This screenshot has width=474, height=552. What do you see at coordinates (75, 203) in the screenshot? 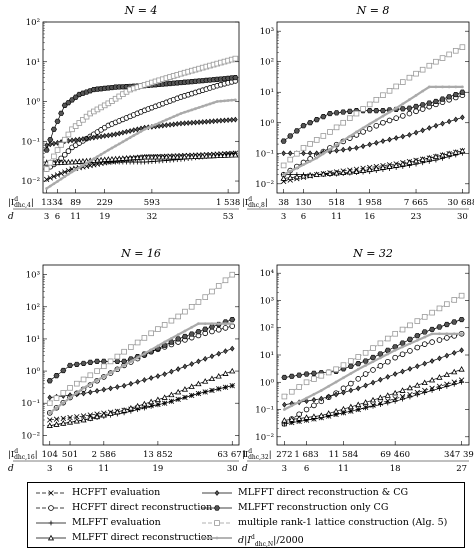
I see `x-tick-label-index-set: 89` at bounding box center [75, 203].